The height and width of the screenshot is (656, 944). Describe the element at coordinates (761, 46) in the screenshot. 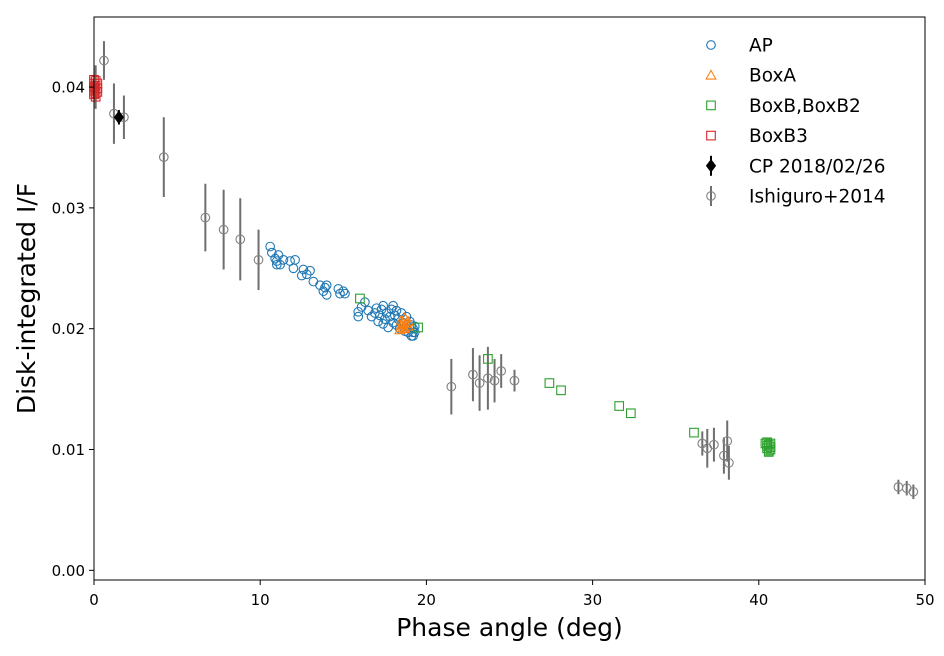

I see `legend-label: AP` at that location.